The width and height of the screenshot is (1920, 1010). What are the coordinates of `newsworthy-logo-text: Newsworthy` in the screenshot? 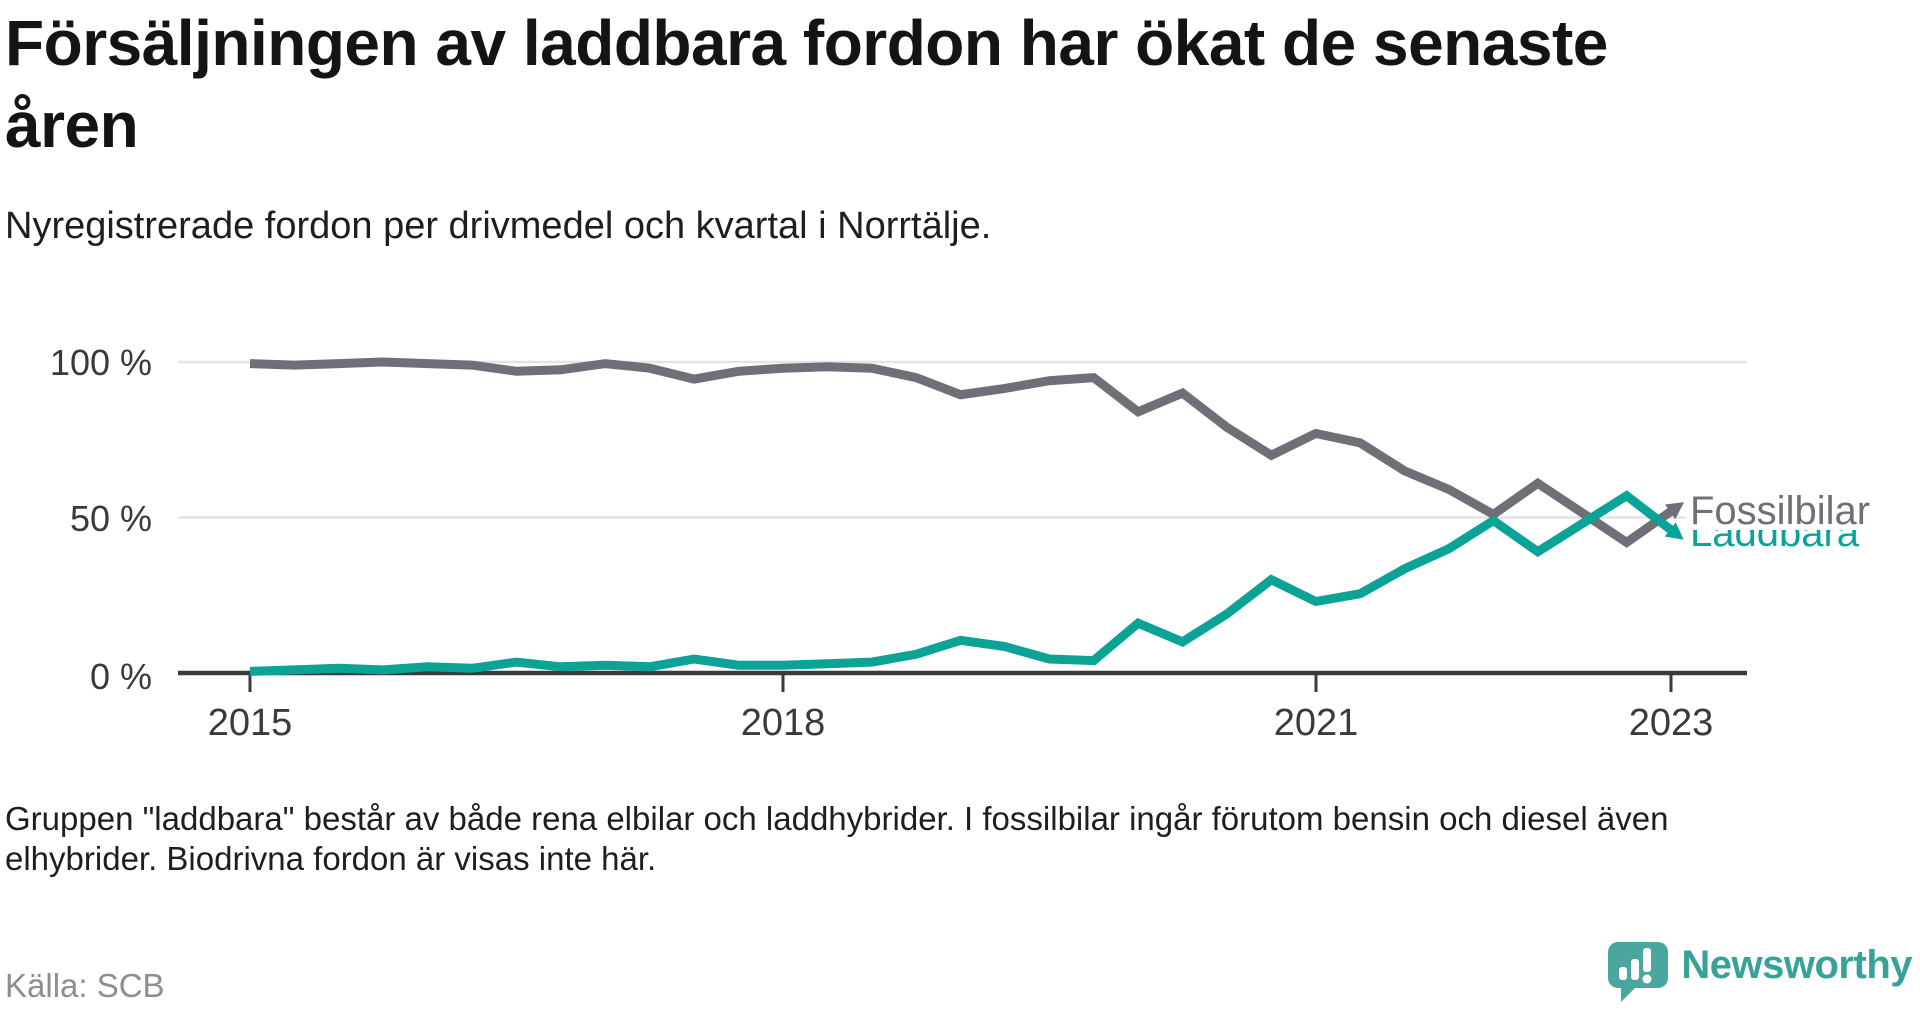 It's located at (1796, 964).